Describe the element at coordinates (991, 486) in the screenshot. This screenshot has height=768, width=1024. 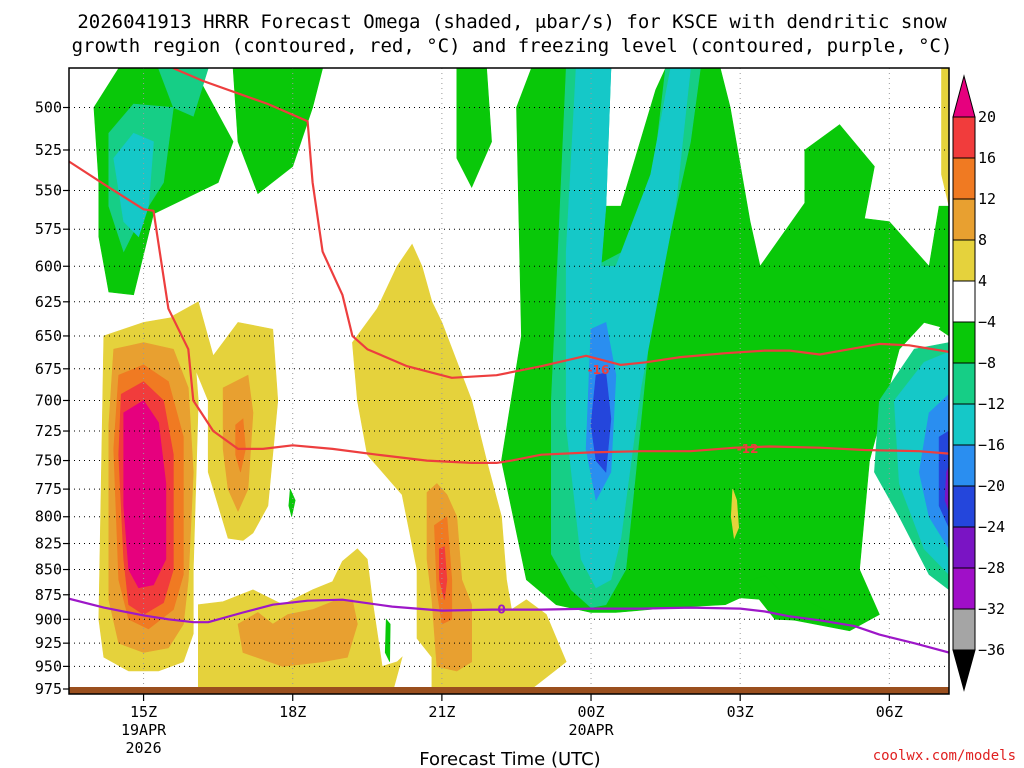
I see `colorbar-label: −20` at that location.